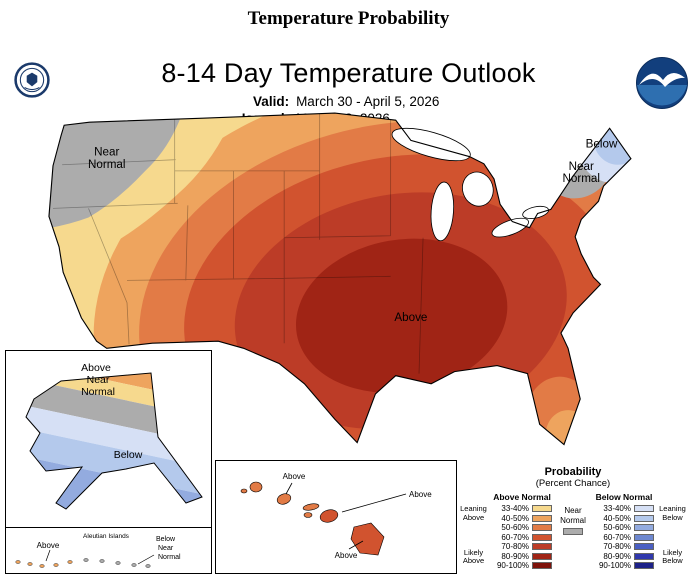  I want to click on hawaii-label-nw: Above, so click(294, 476).